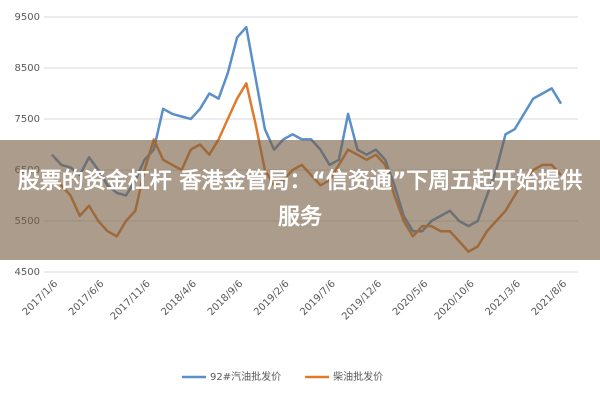  What do you see at coordinates (503, 298) in the screenshot?
I see `x-tick-label: 2021/3/6` at bounding box center [503, 298].